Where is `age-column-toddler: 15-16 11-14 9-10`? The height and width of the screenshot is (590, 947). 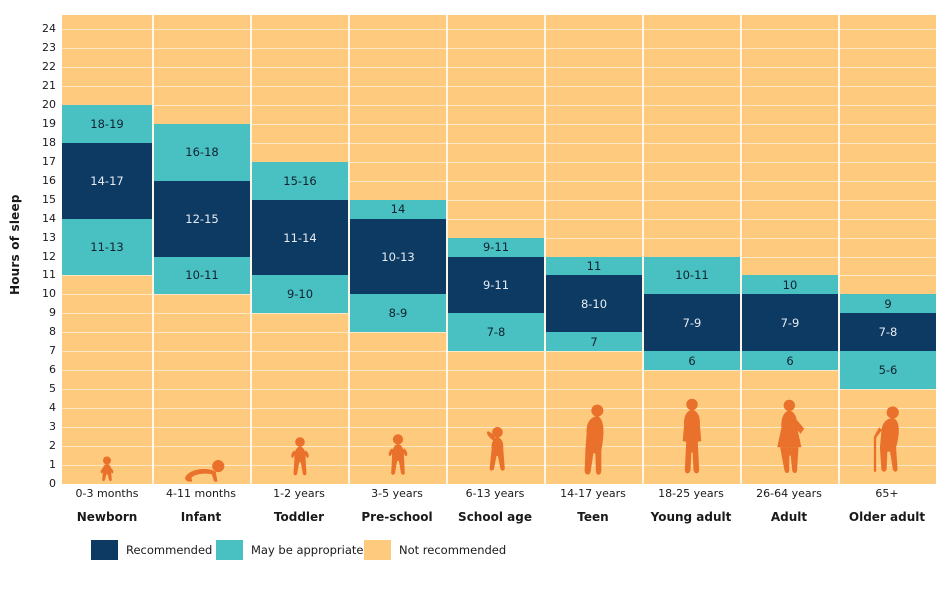 age-column-toddler: 15-16 11-14 9-10 is located at coordinates (299, 249).